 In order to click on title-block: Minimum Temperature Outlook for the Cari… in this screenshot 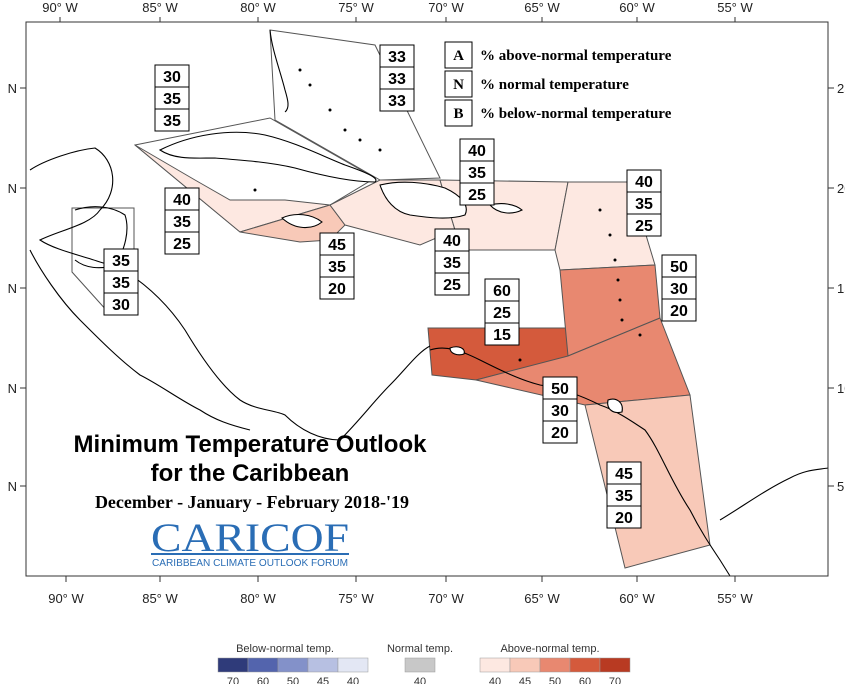, I will do `click(251, 471)`.